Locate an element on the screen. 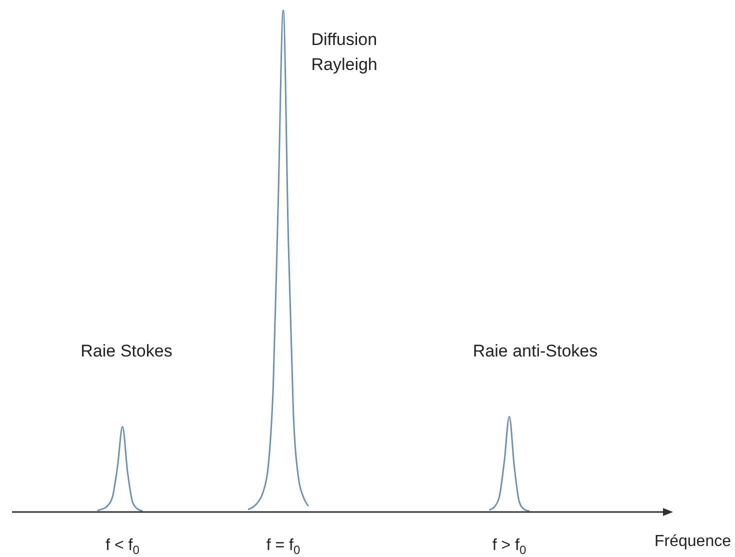  x-axis-title: Fréquence is located at coordinates (693, 541).